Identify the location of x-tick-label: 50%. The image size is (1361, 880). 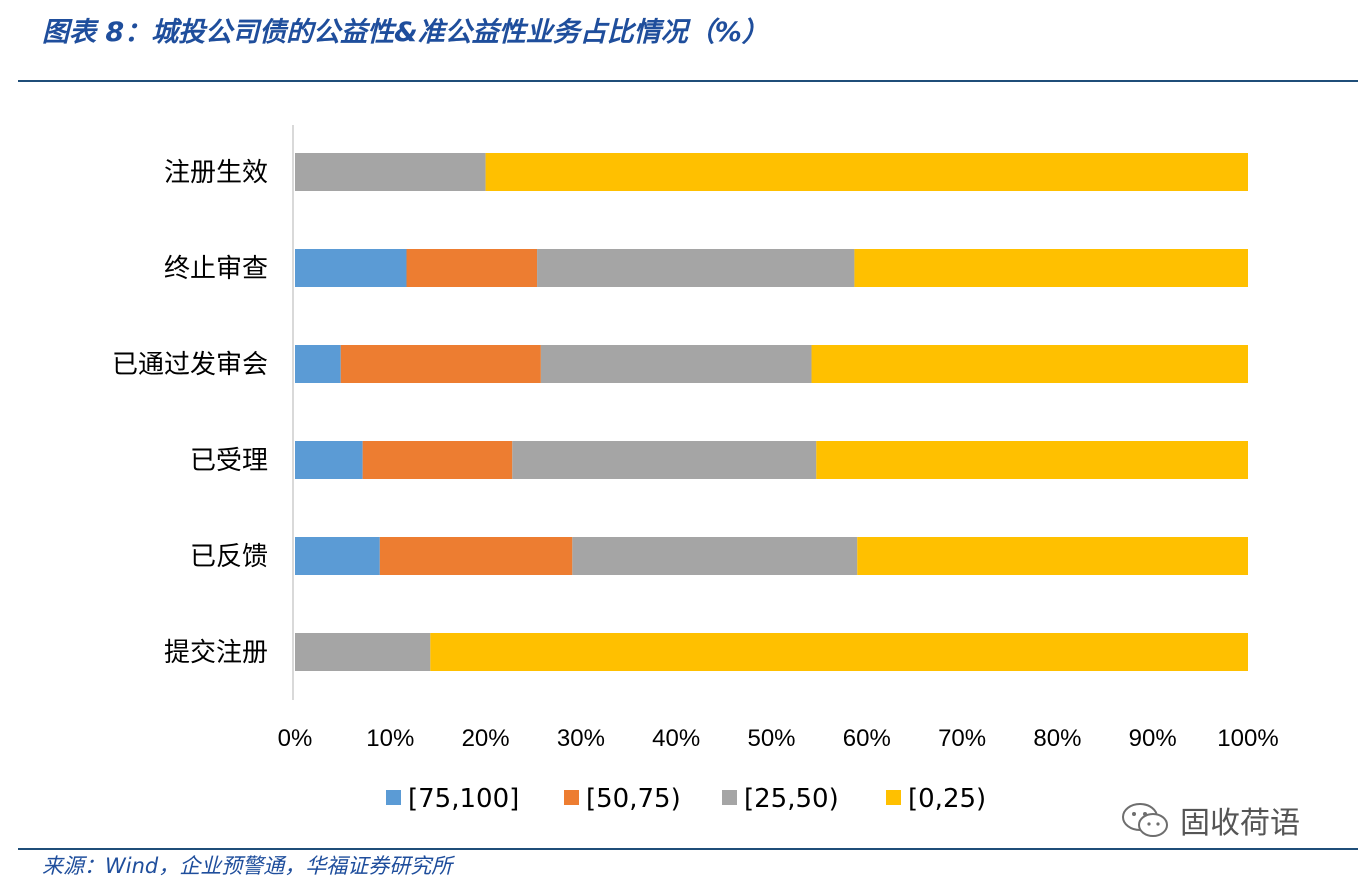
(771, 738).